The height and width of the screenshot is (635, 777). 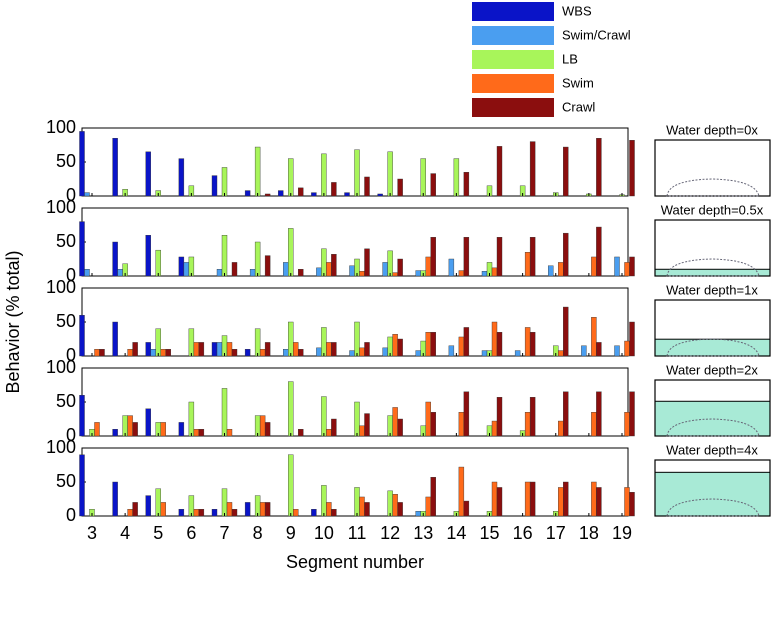 I want to click on depth-box, so click(x=712, y=248).